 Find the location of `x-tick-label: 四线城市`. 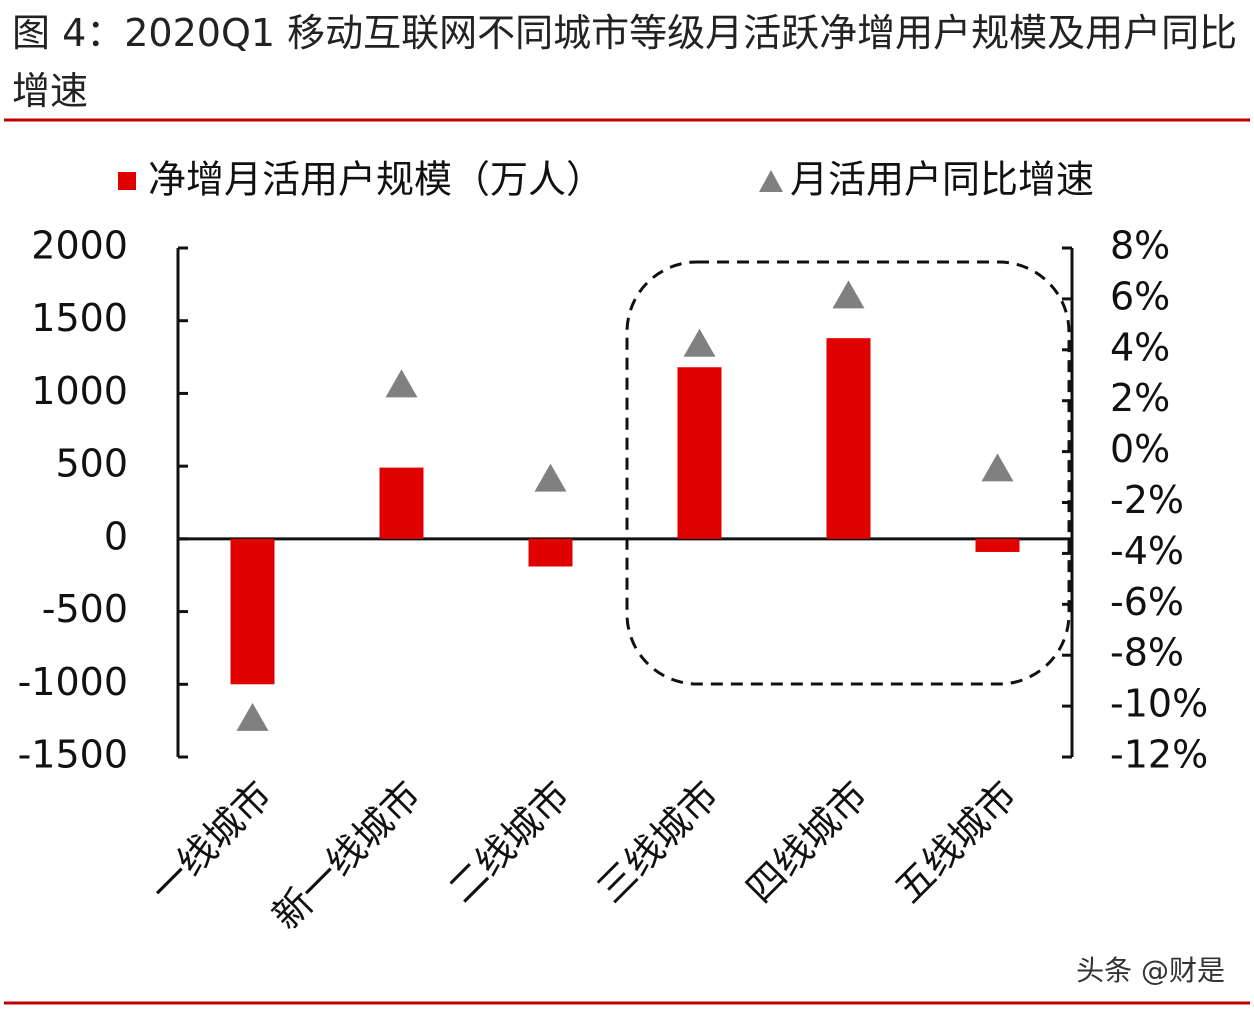

x-tick-label: 四线城市 is located at coordinates (807, 842).